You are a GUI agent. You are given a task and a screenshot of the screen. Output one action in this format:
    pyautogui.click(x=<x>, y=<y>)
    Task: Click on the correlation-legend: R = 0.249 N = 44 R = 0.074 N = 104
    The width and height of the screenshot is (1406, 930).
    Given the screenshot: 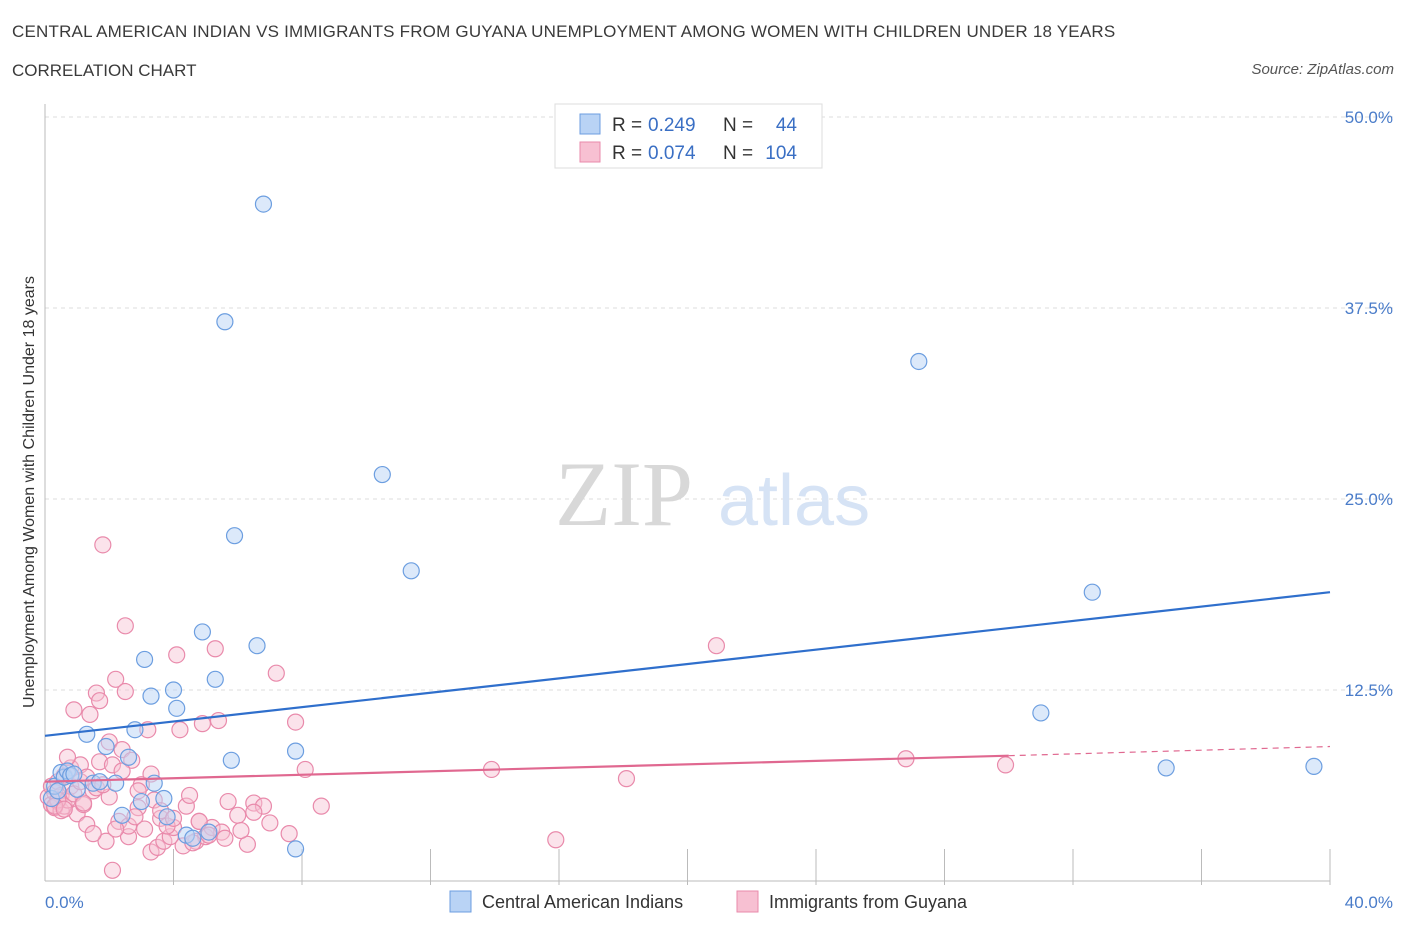 What is the action you would take?
    pyautogui.click(x=688, y=136)
    